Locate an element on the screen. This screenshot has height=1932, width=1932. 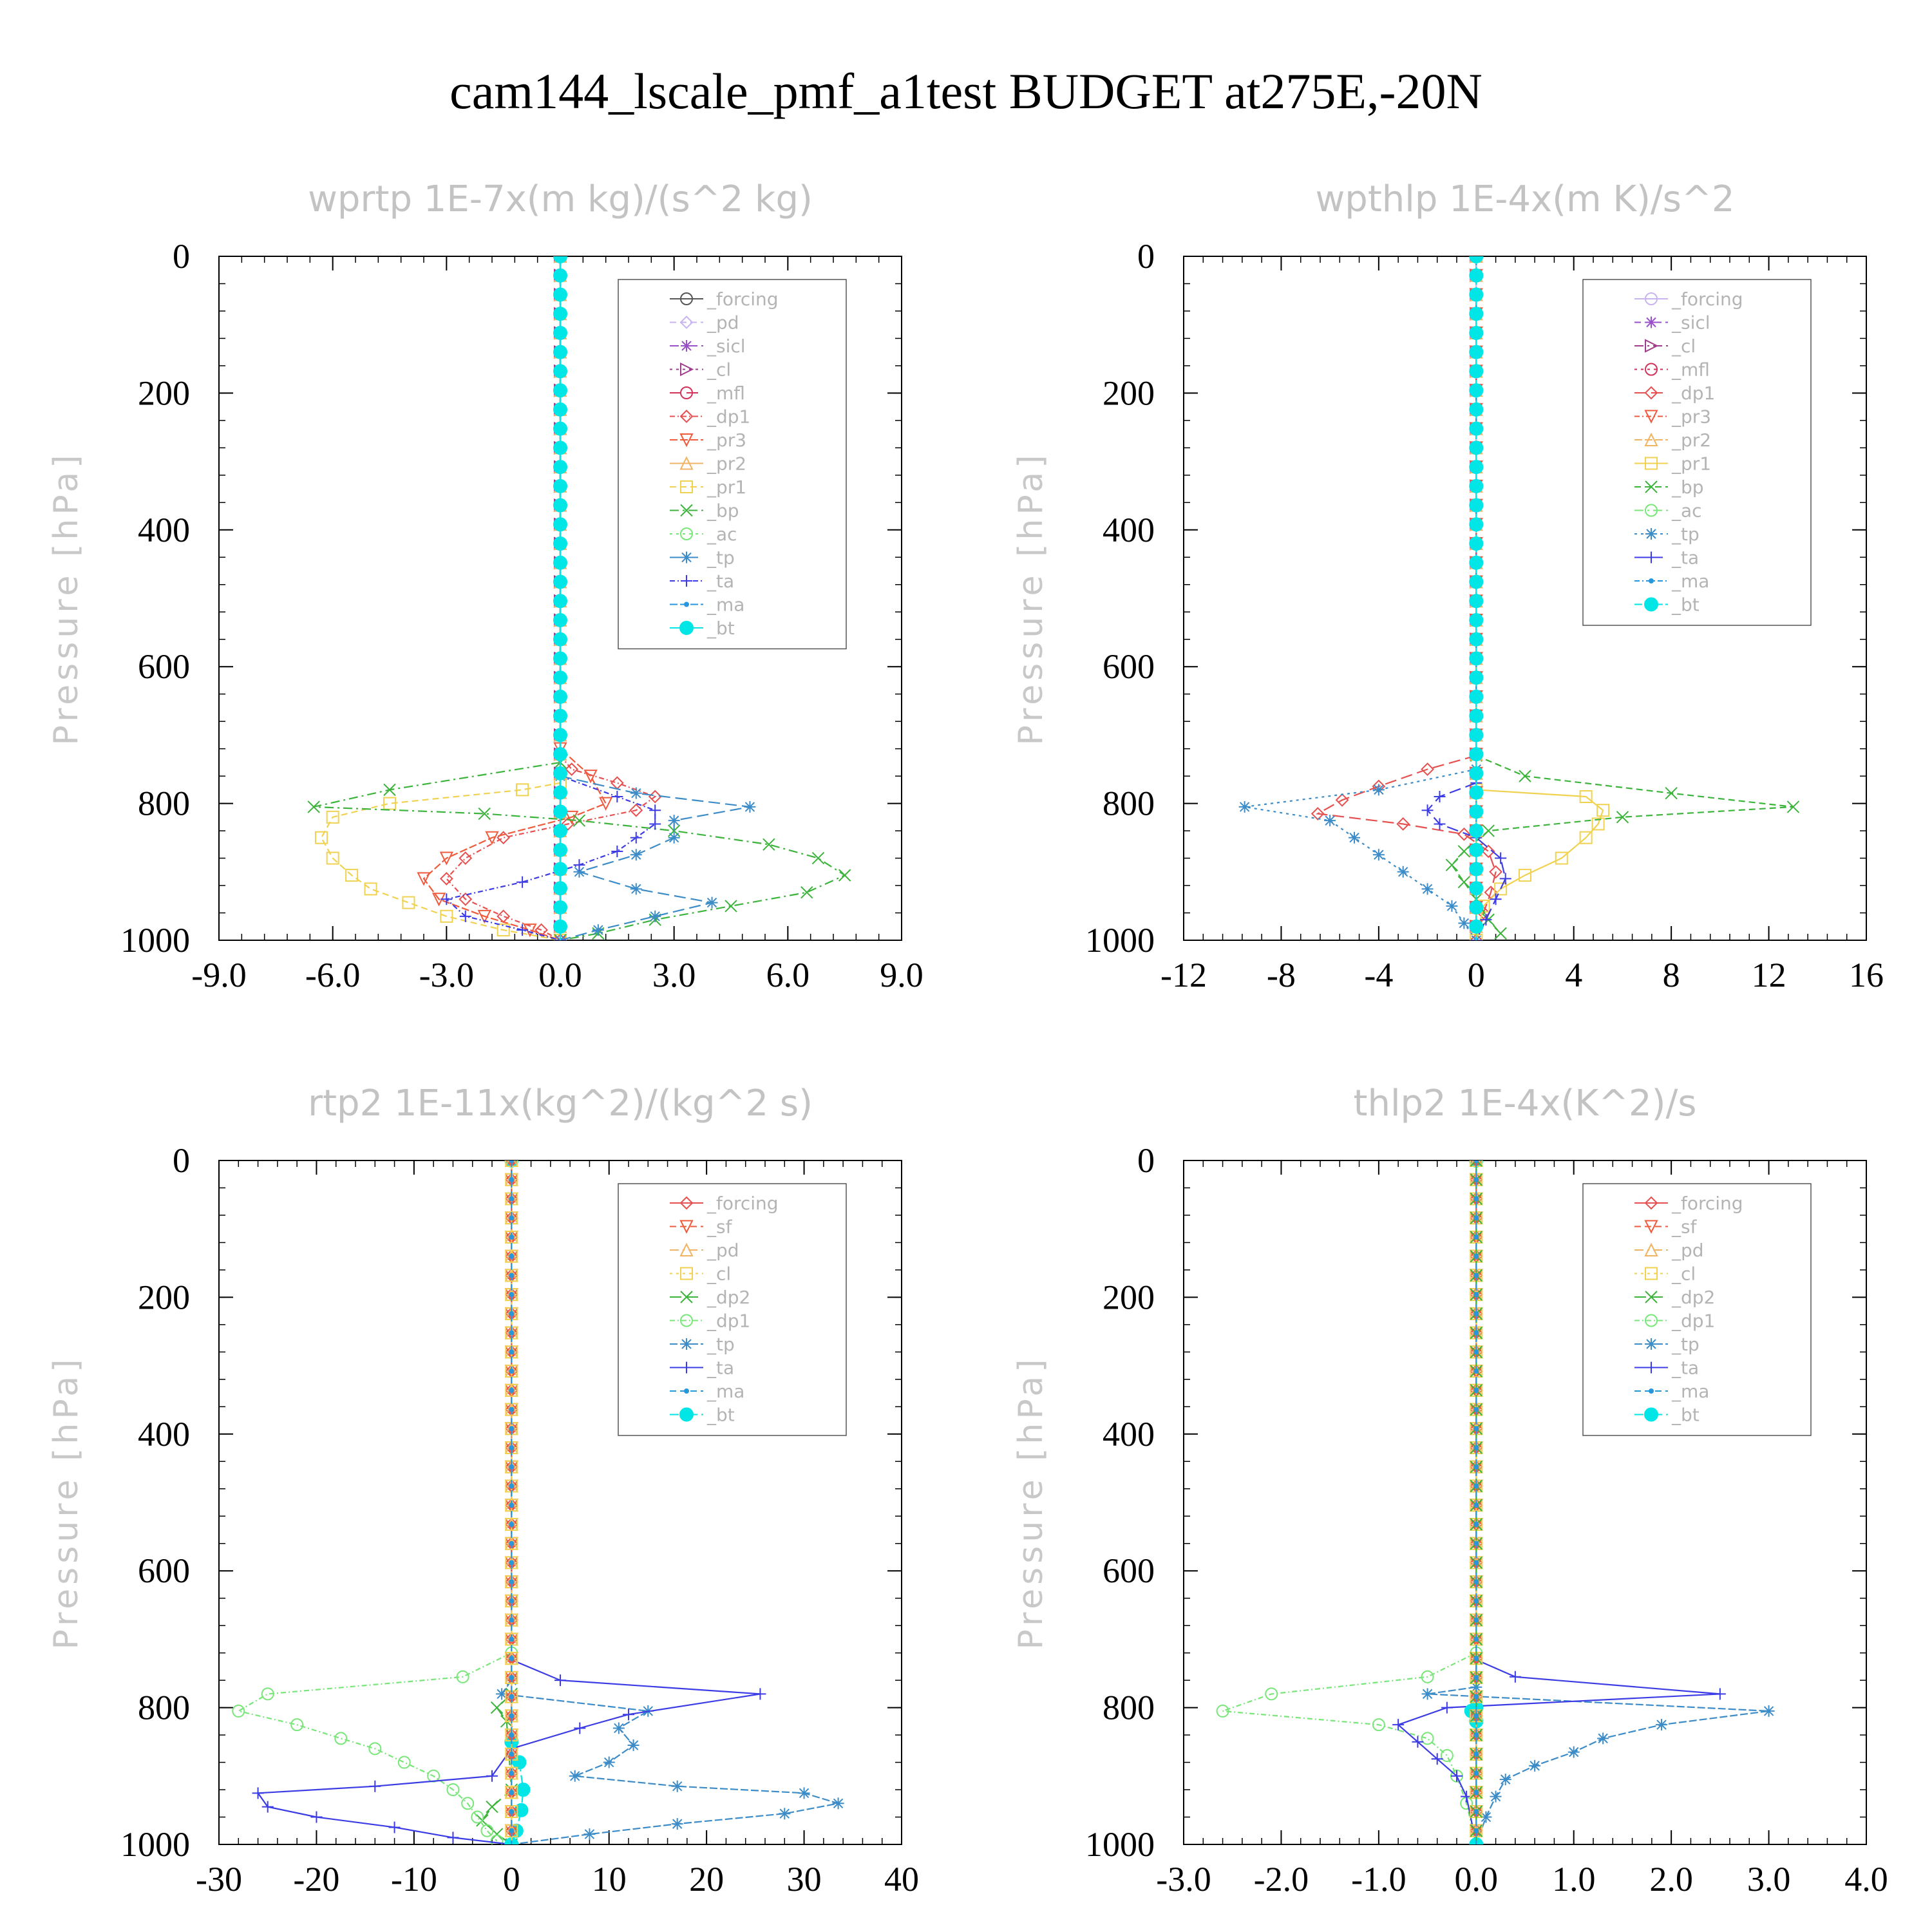
legend-label: _pr1 is located at coordinates (726, 487).